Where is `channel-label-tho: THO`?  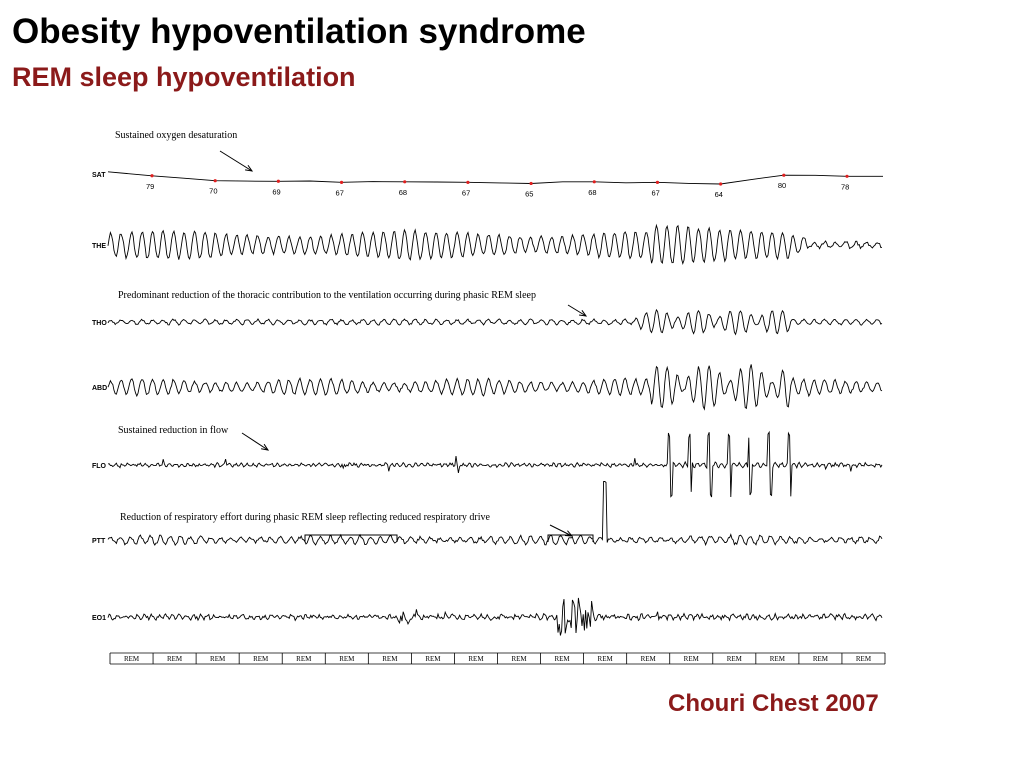 channel-label-tho: THO is located at coordinates (99, 323).